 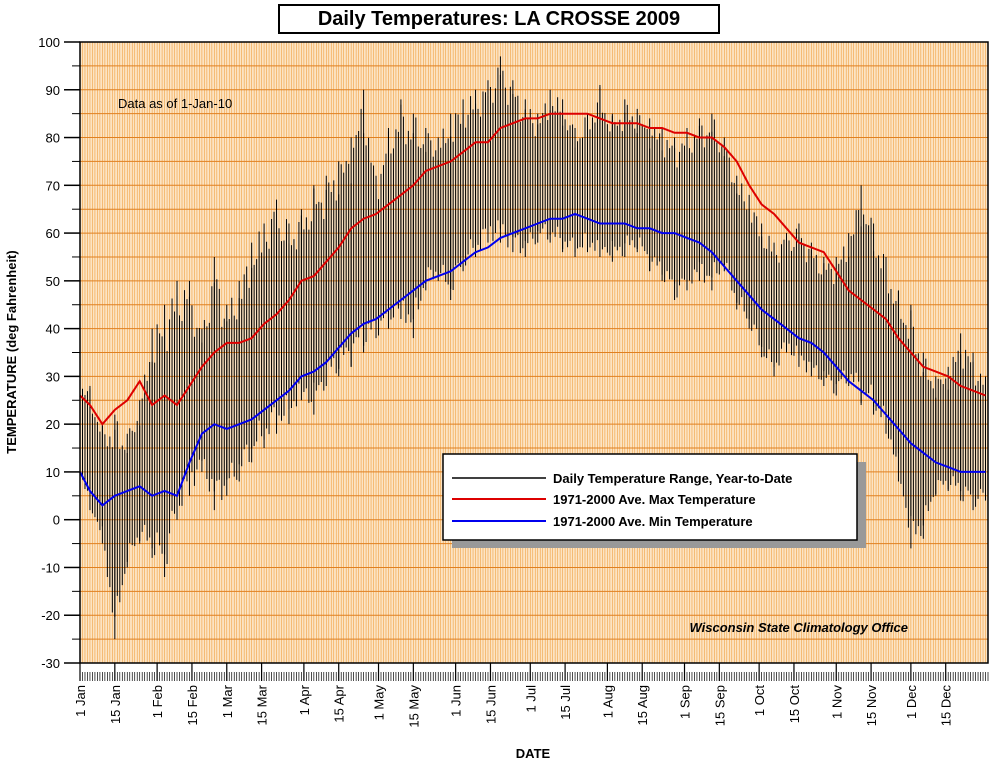 I want to click on x-tick-label: 15 Feb, so click(x=192, y=705).